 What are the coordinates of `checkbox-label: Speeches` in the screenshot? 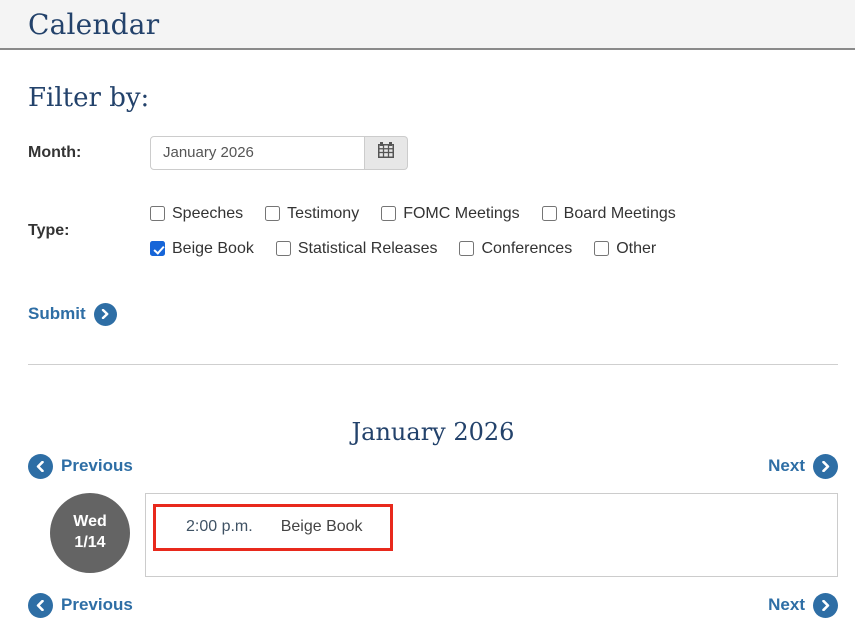 It's located at (208, 213).